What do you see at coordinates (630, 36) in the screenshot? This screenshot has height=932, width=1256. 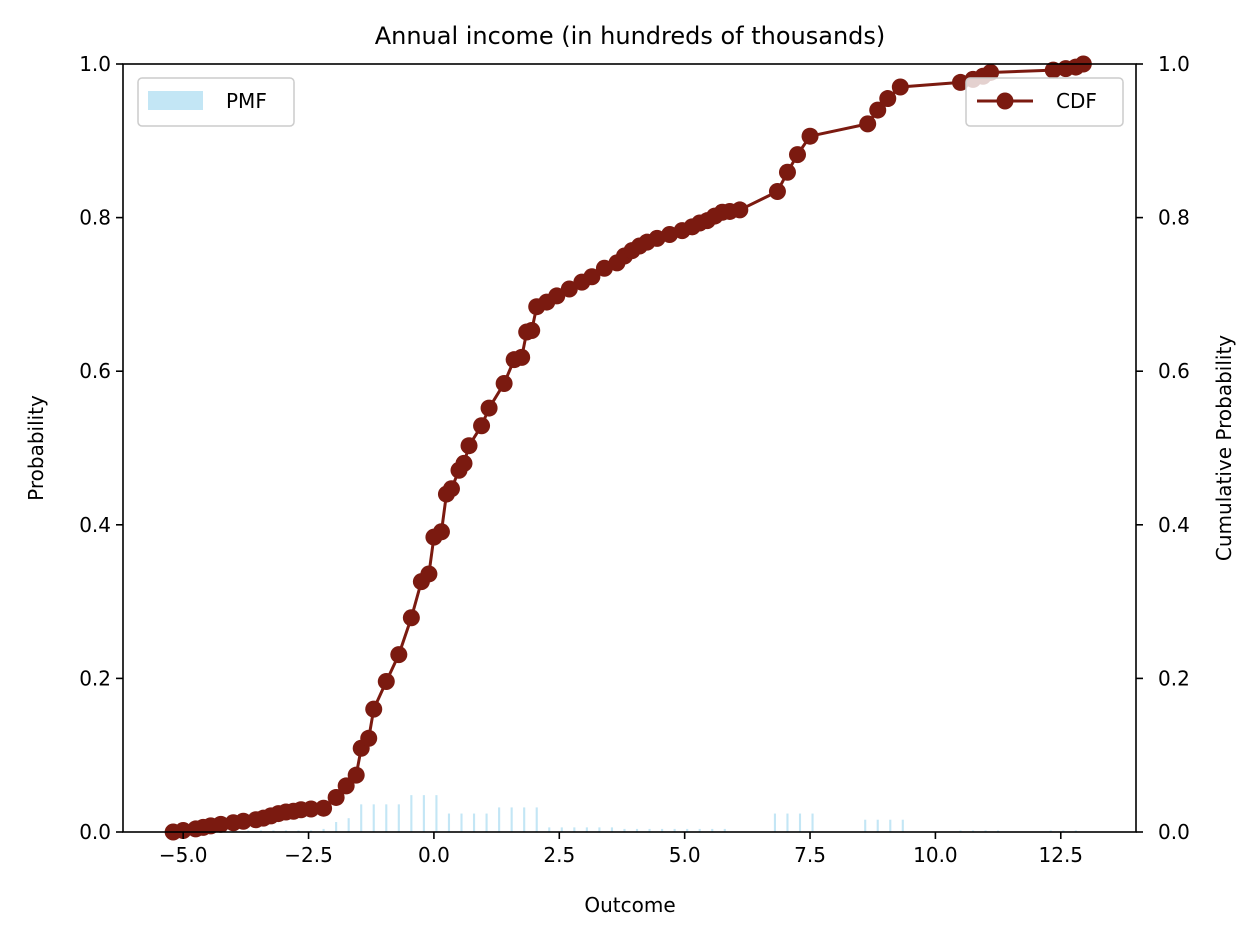 I see `chart-title: Annual income (in hundreds of thousands)` at bounding box center [630, 36].